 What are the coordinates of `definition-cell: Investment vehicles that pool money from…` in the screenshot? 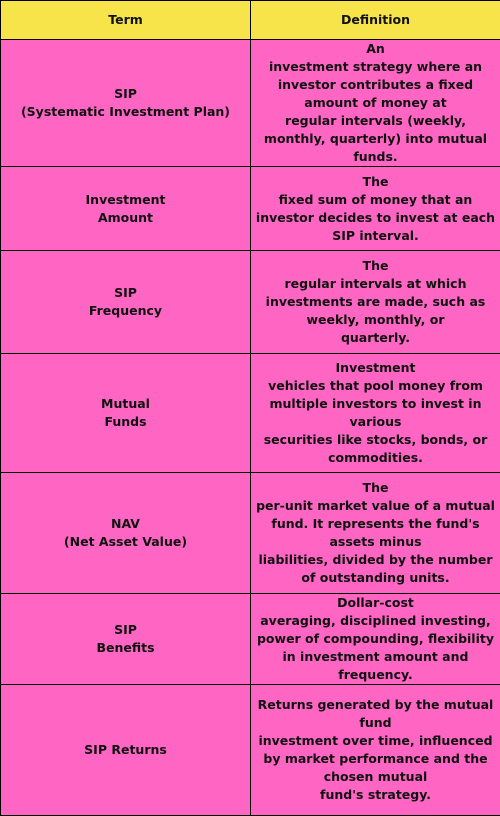 It's located at (375, 413).